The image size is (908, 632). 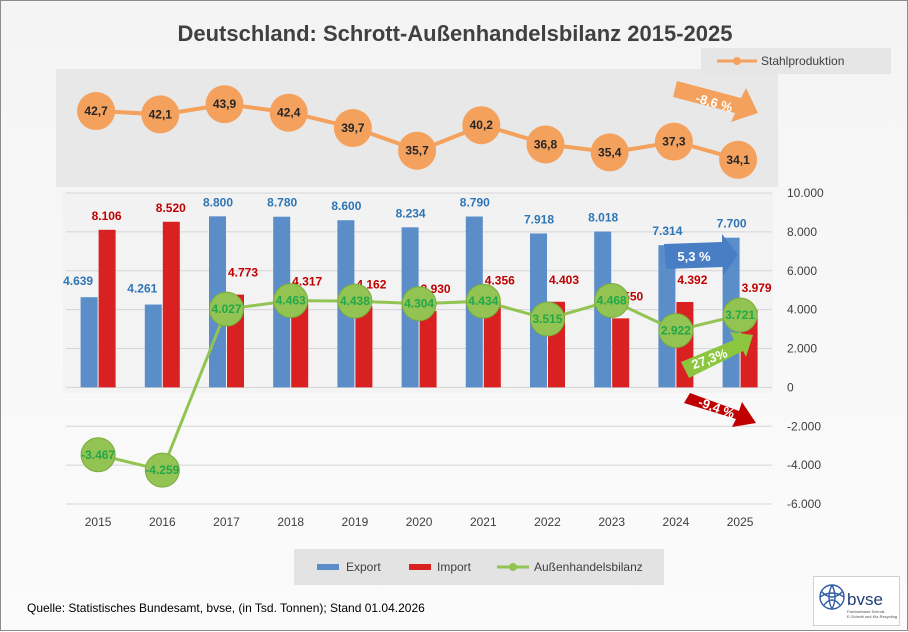 What do you see at coordinates (802, 271) in the screenshot?
I see `y-tick-label: 6.000` at bounding box center [802, 271].